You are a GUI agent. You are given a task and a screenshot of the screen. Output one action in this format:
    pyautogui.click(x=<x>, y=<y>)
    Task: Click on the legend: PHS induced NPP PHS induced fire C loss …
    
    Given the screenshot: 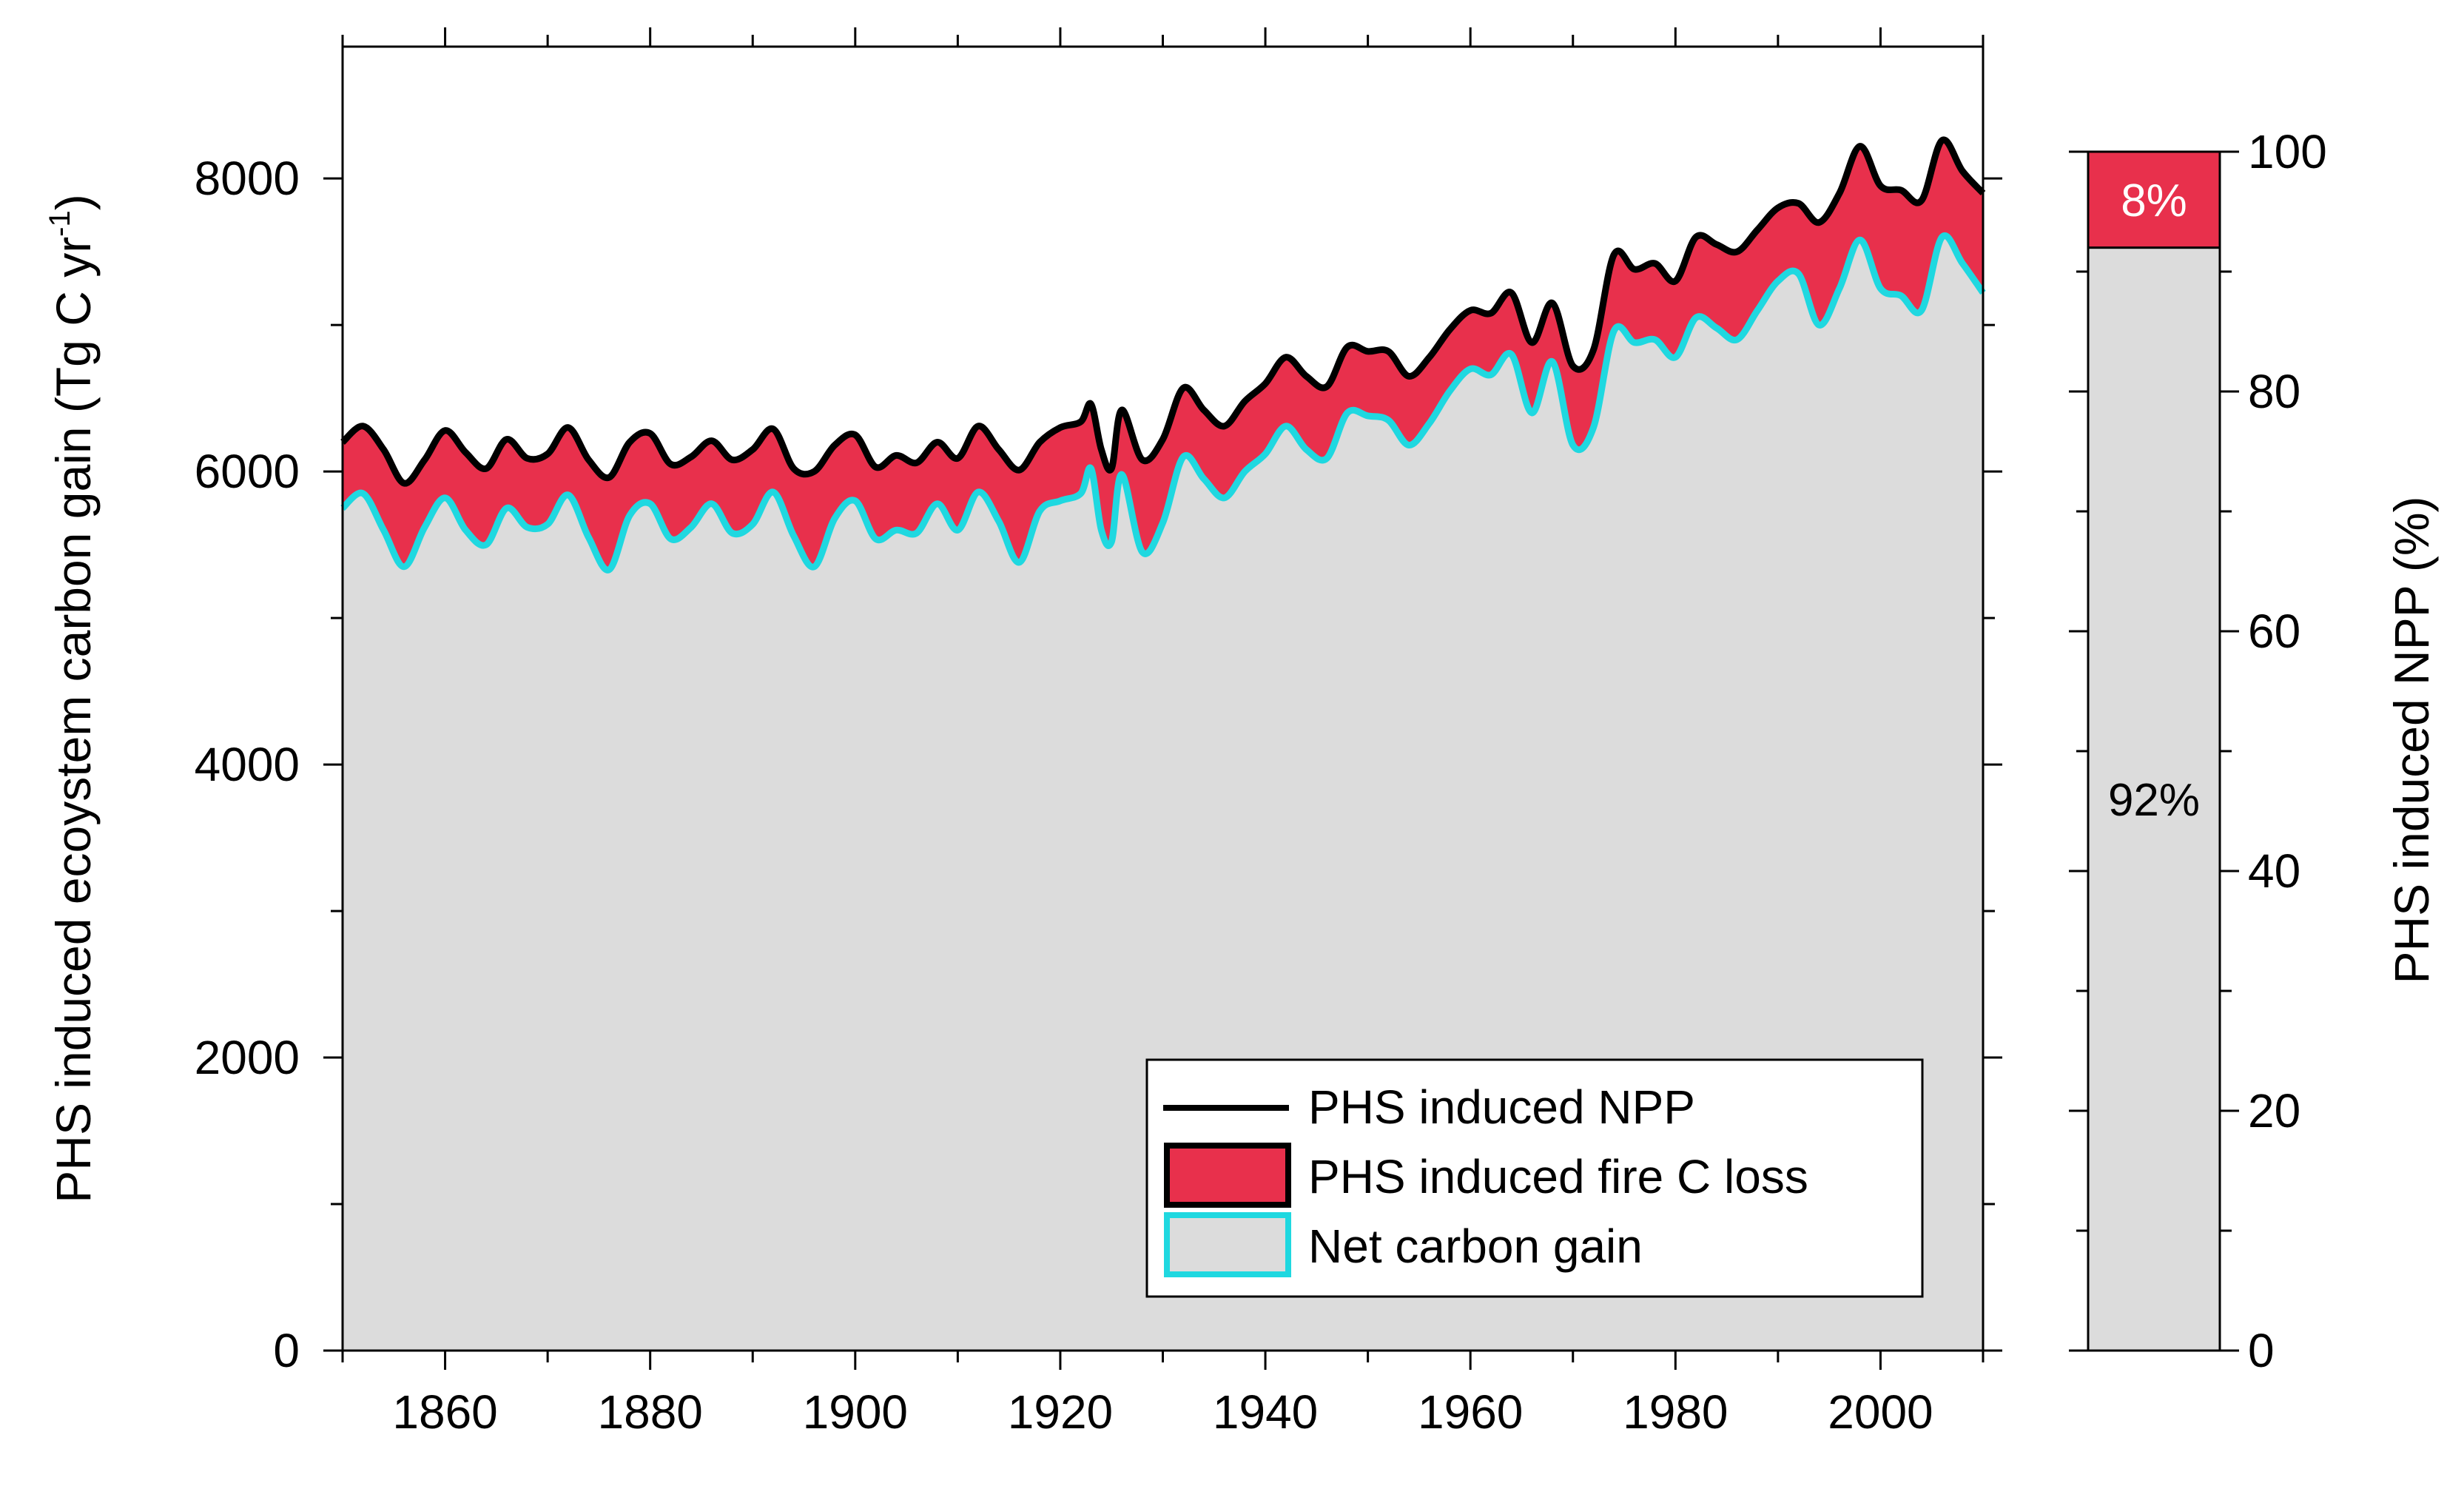 What is the action you would take?
    pyautogui.click(x=1534, y=1178)
    